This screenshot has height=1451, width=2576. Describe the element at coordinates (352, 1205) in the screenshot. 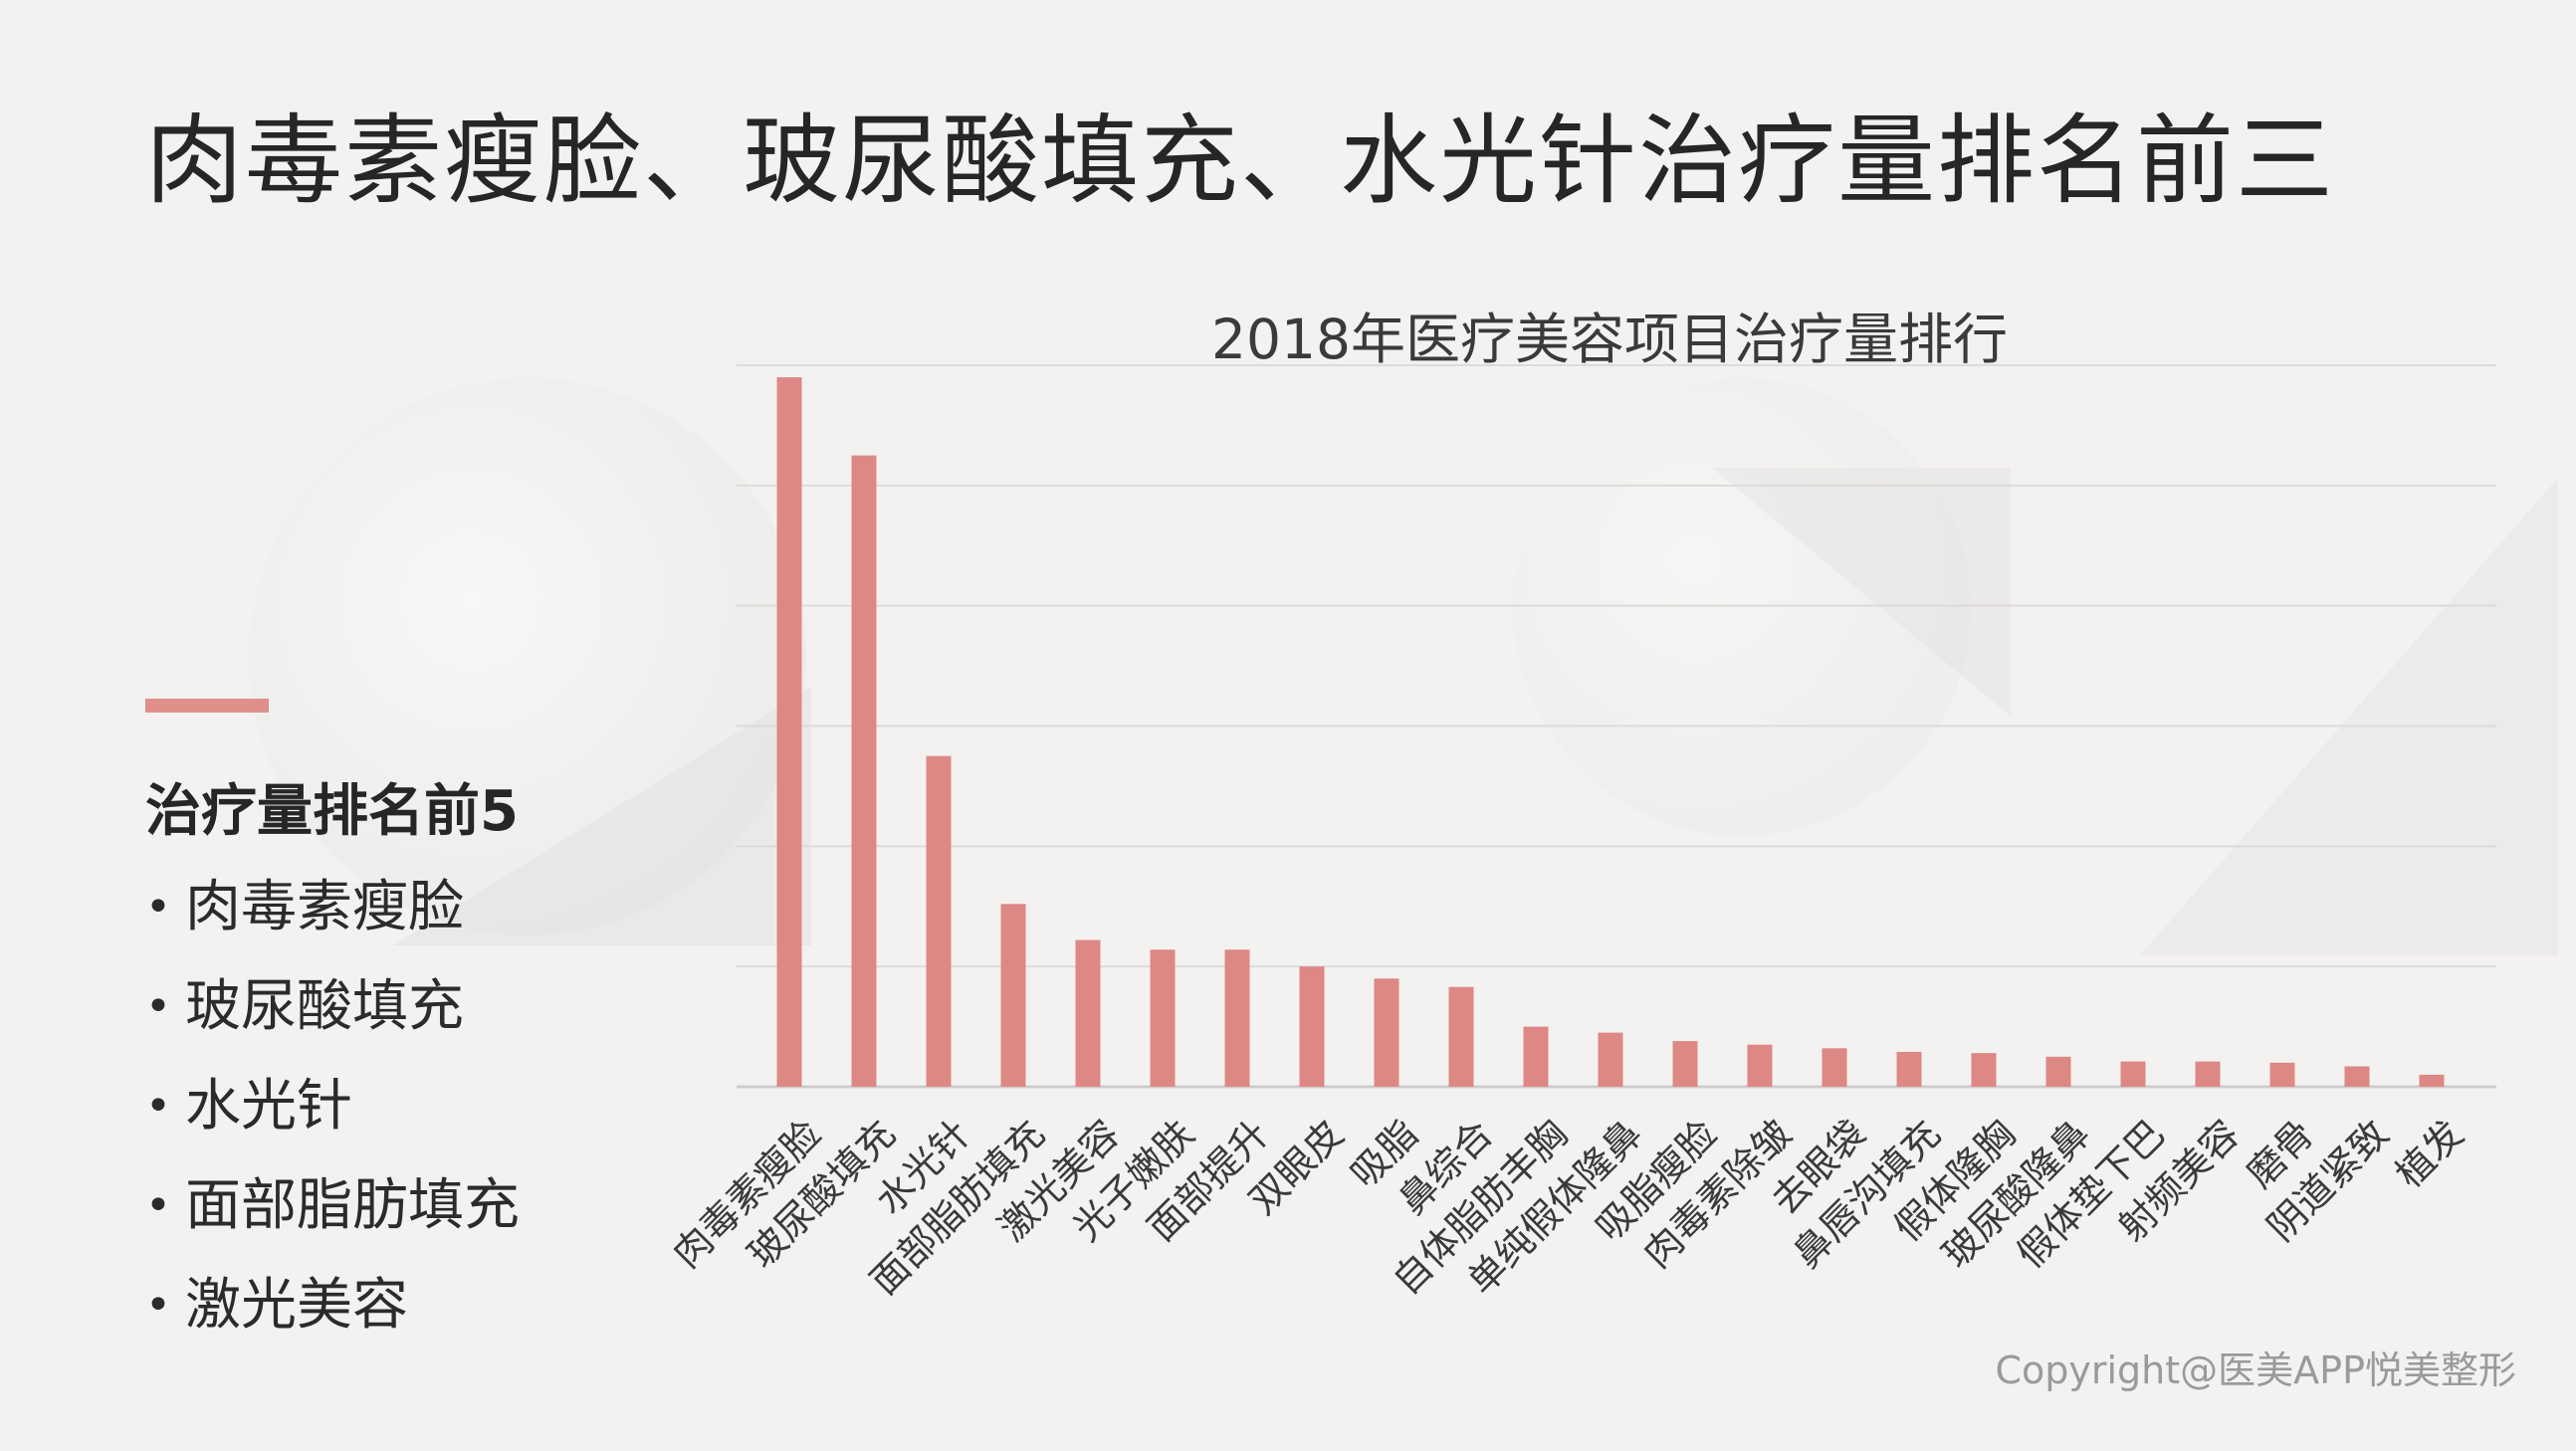

I see `list-item-label: 面部脂肪填充` at that location.